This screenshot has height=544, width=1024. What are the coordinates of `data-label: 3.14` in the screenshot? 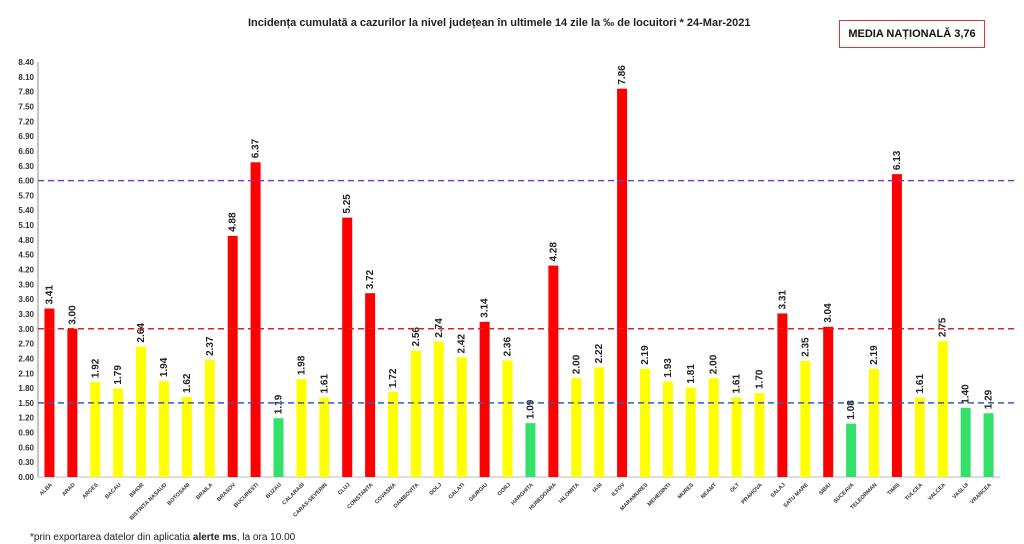 It's located at (485, 308).